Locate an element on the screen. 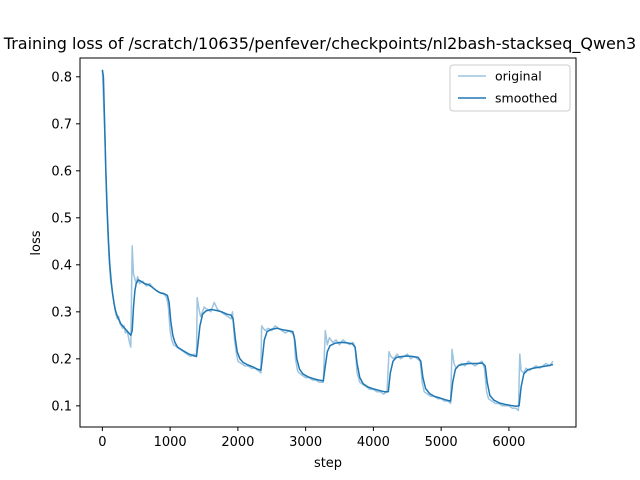  y-tick-label: 0.3 is located at coordinates (61, 312).